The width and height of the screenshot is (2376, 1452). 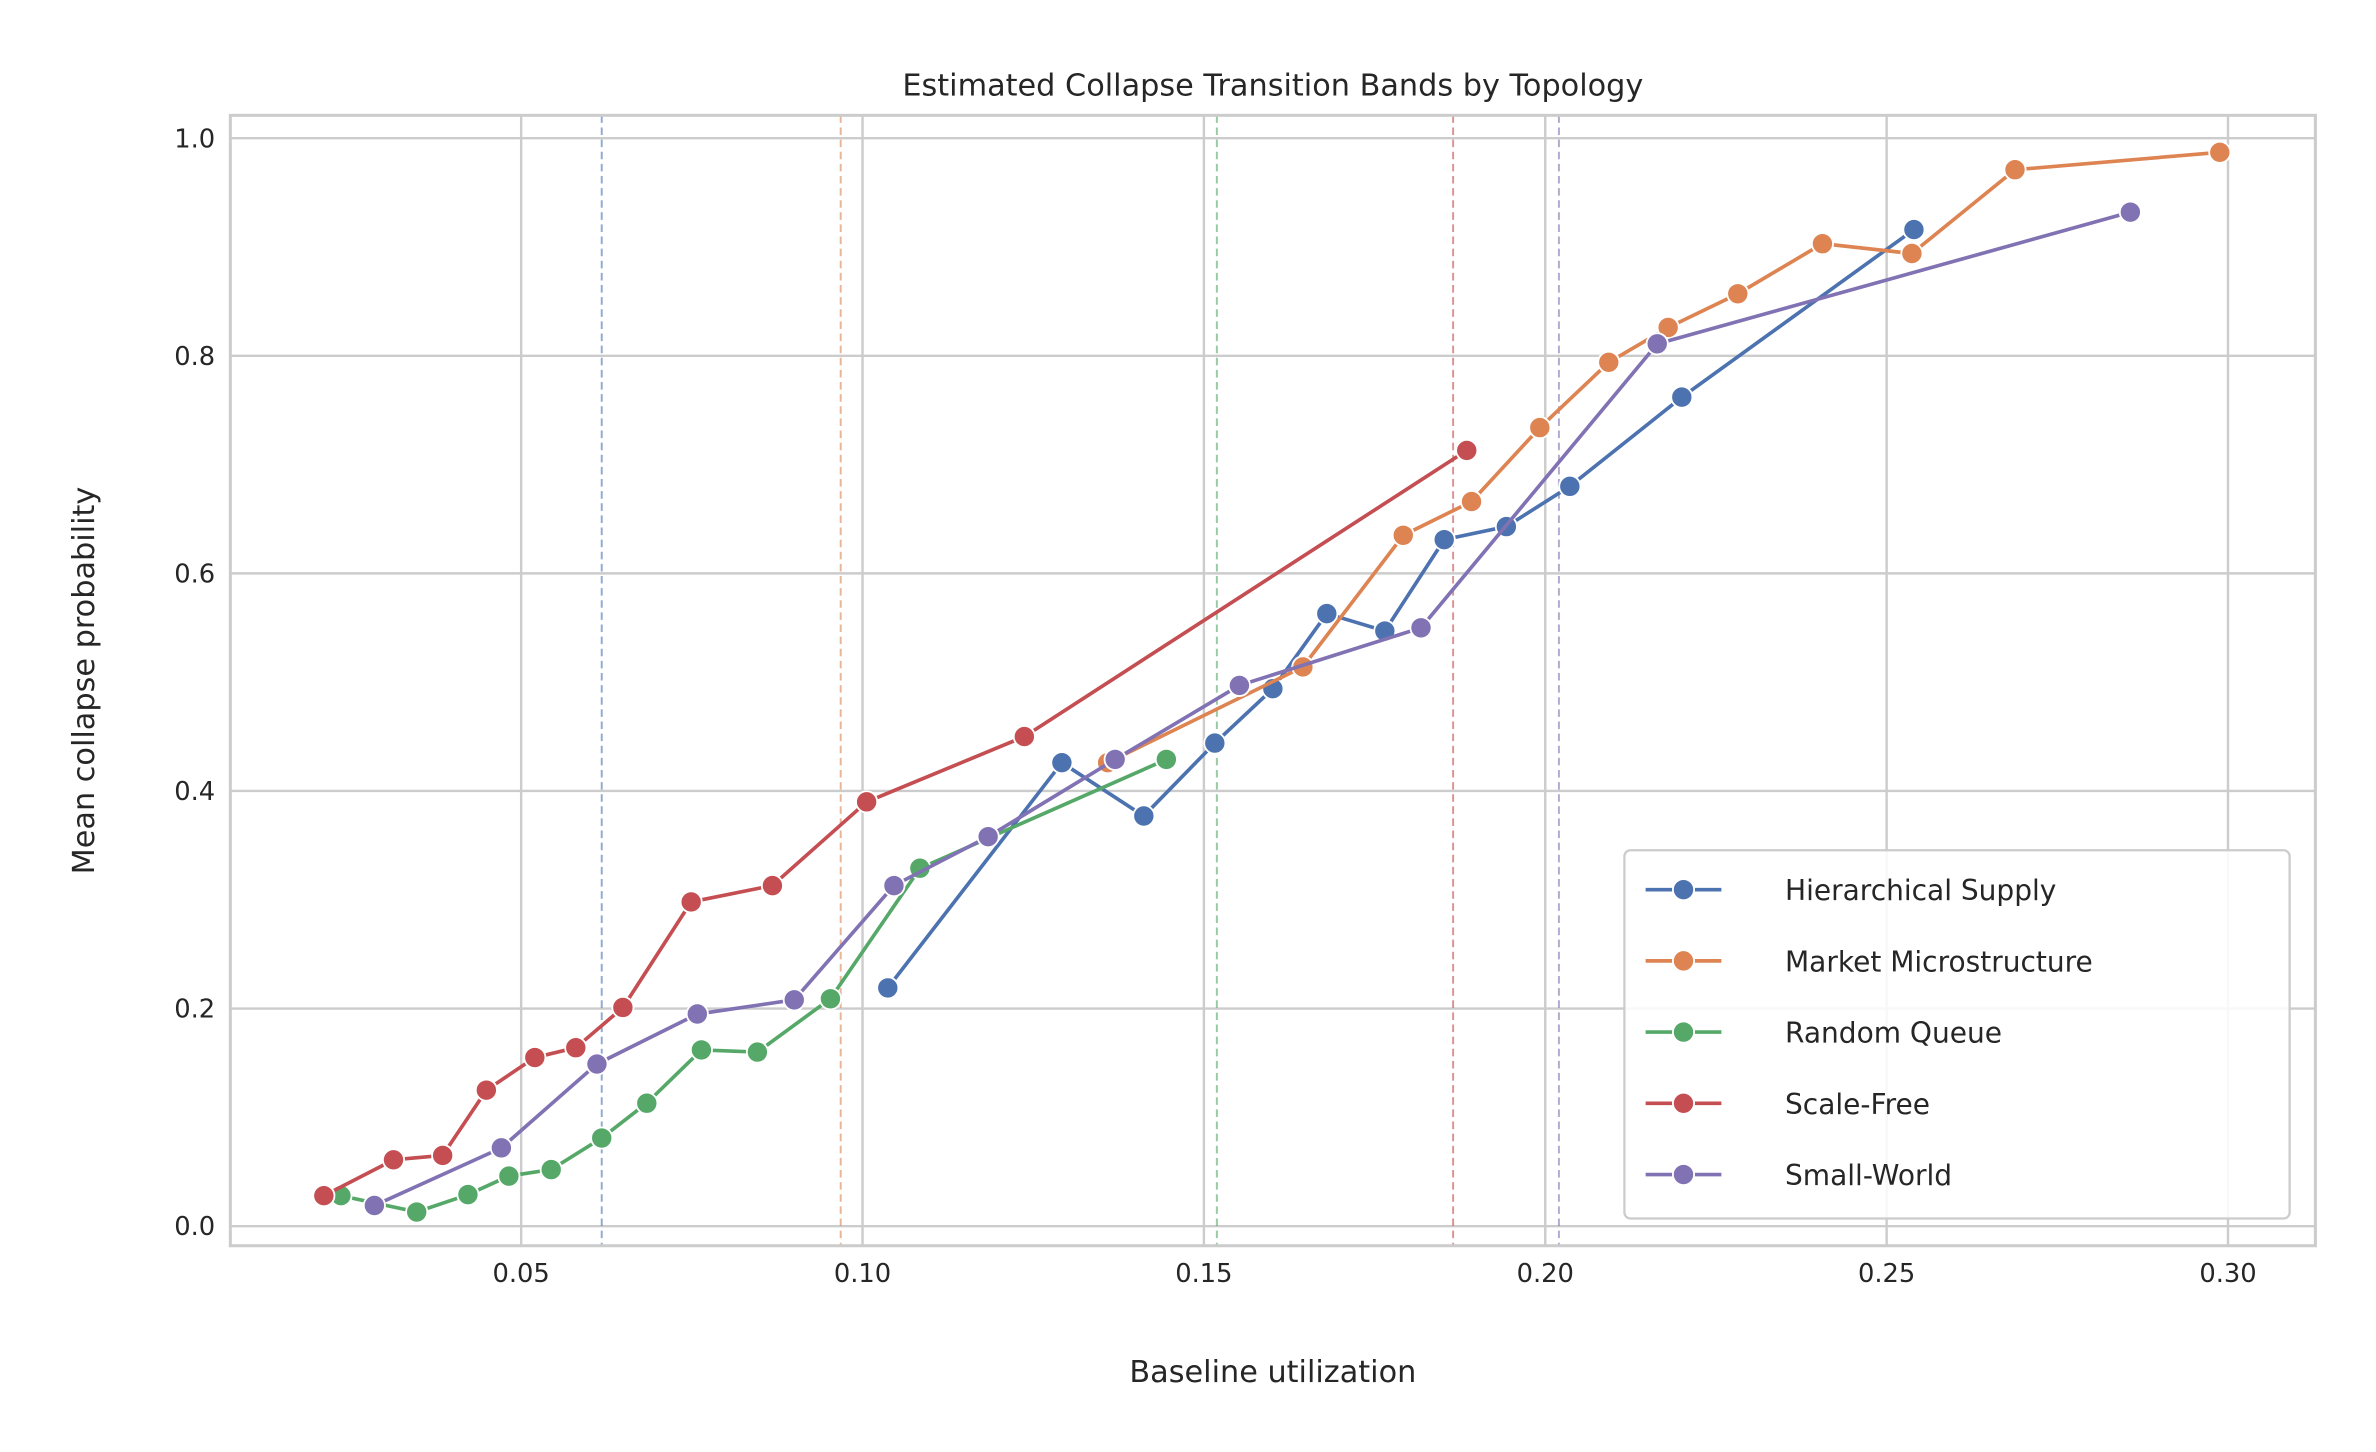 What do you see at coordinates (1886, 1274) in the screenshot?
I see `x-tick-label: 0.25` at bounding box center [1886, 1274].